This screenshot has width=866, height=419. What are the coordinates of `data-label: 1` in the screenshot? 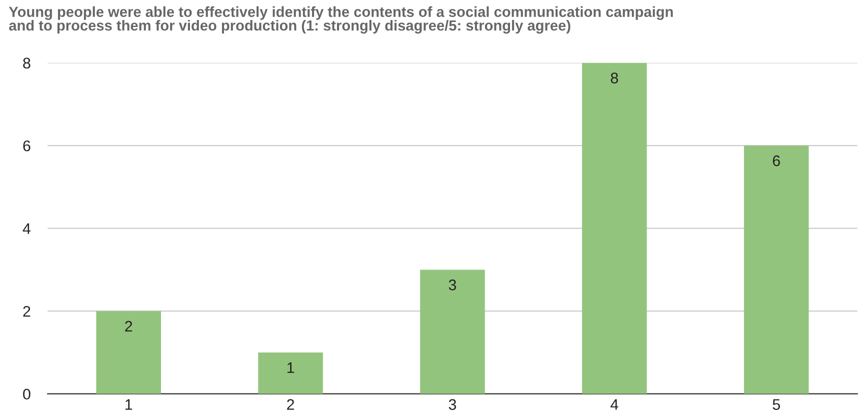 It's located at (290, 367).